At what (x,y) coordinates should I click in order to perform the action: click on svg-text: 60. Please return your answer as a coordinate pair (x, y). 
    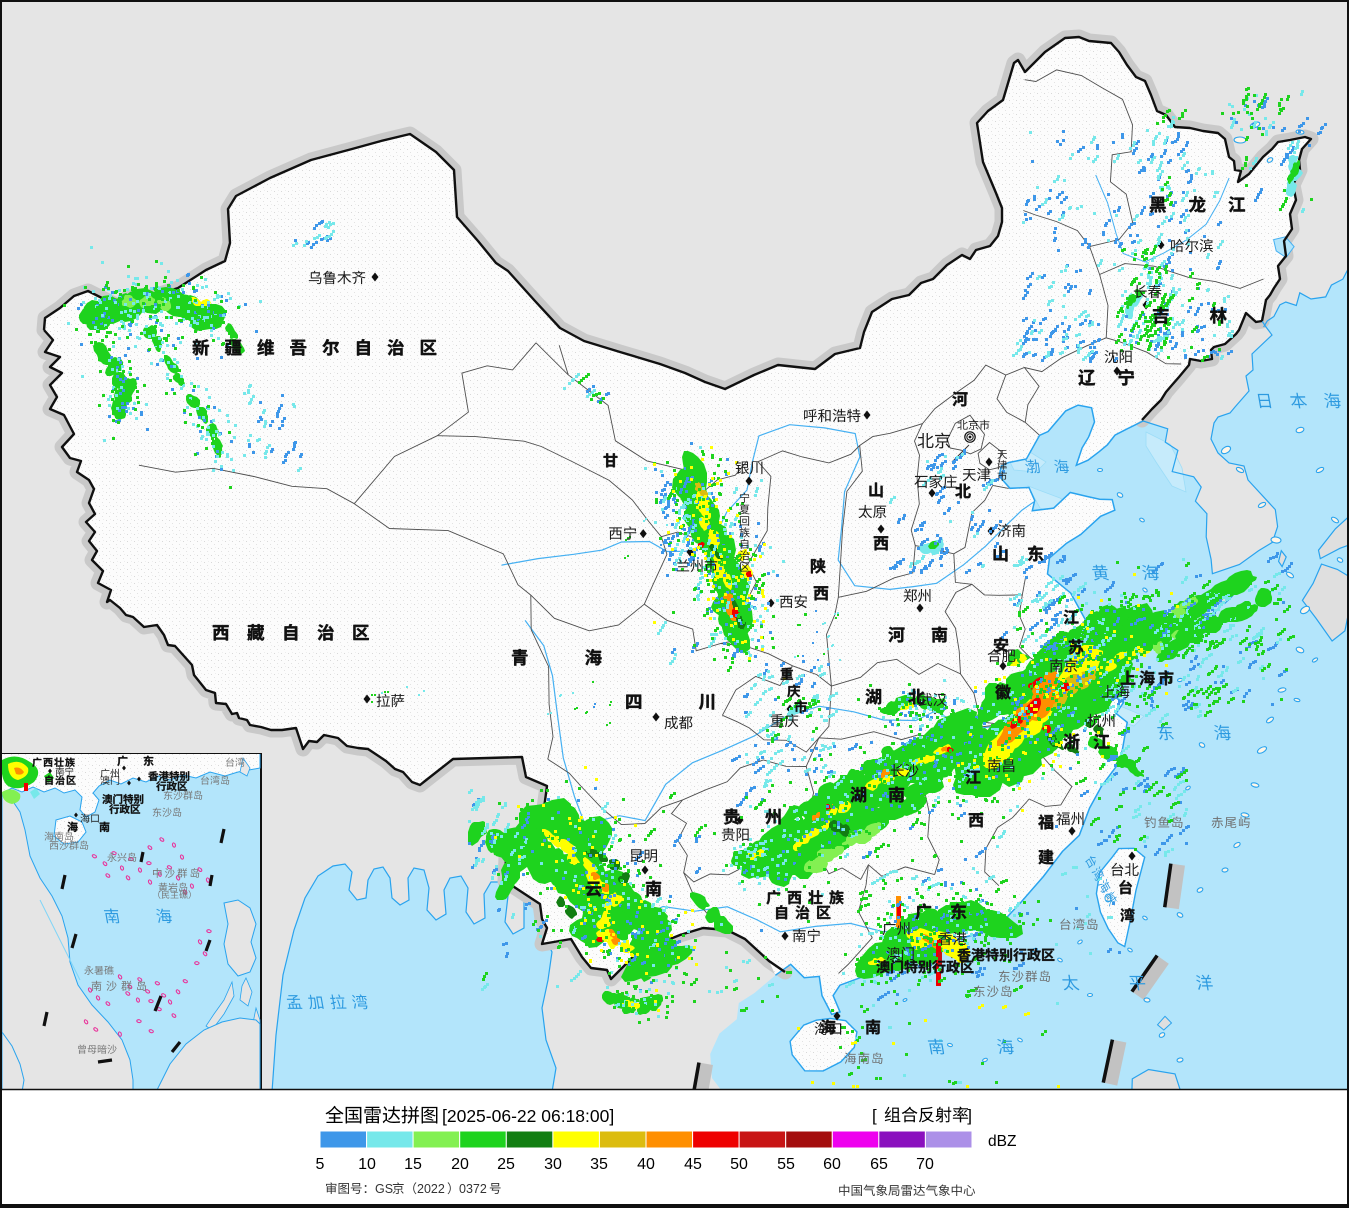
    Looking at the image, I should click on (832, 1164).